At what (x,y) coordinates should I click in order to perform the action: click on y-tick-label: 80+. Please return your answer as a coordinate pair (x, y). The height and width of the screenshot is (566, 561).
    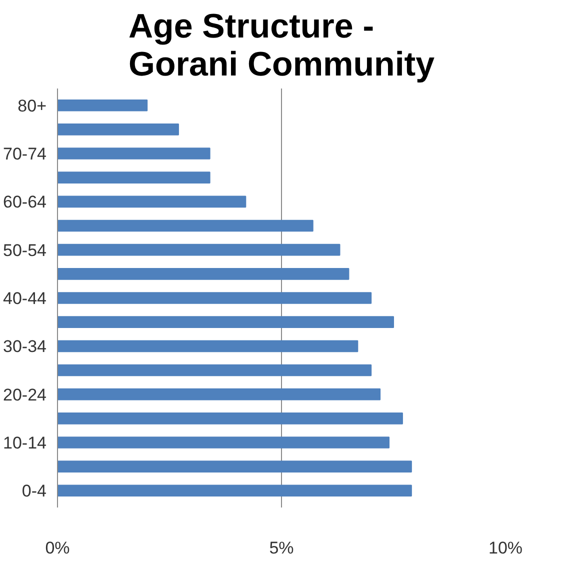
    Looking at the image, I should click on (32, 106).